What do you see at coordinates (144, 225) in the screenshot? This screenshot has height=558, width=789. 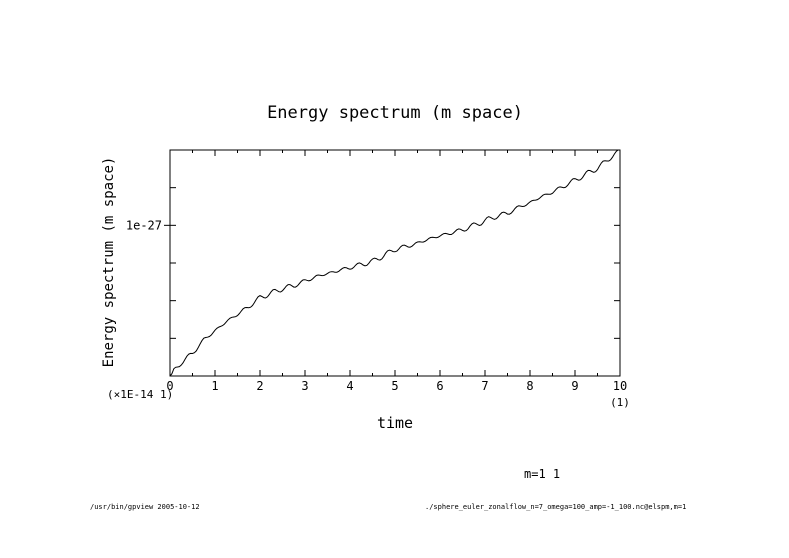 I see `y-tick-label: 1e-27` at bounding box center [144, 225].